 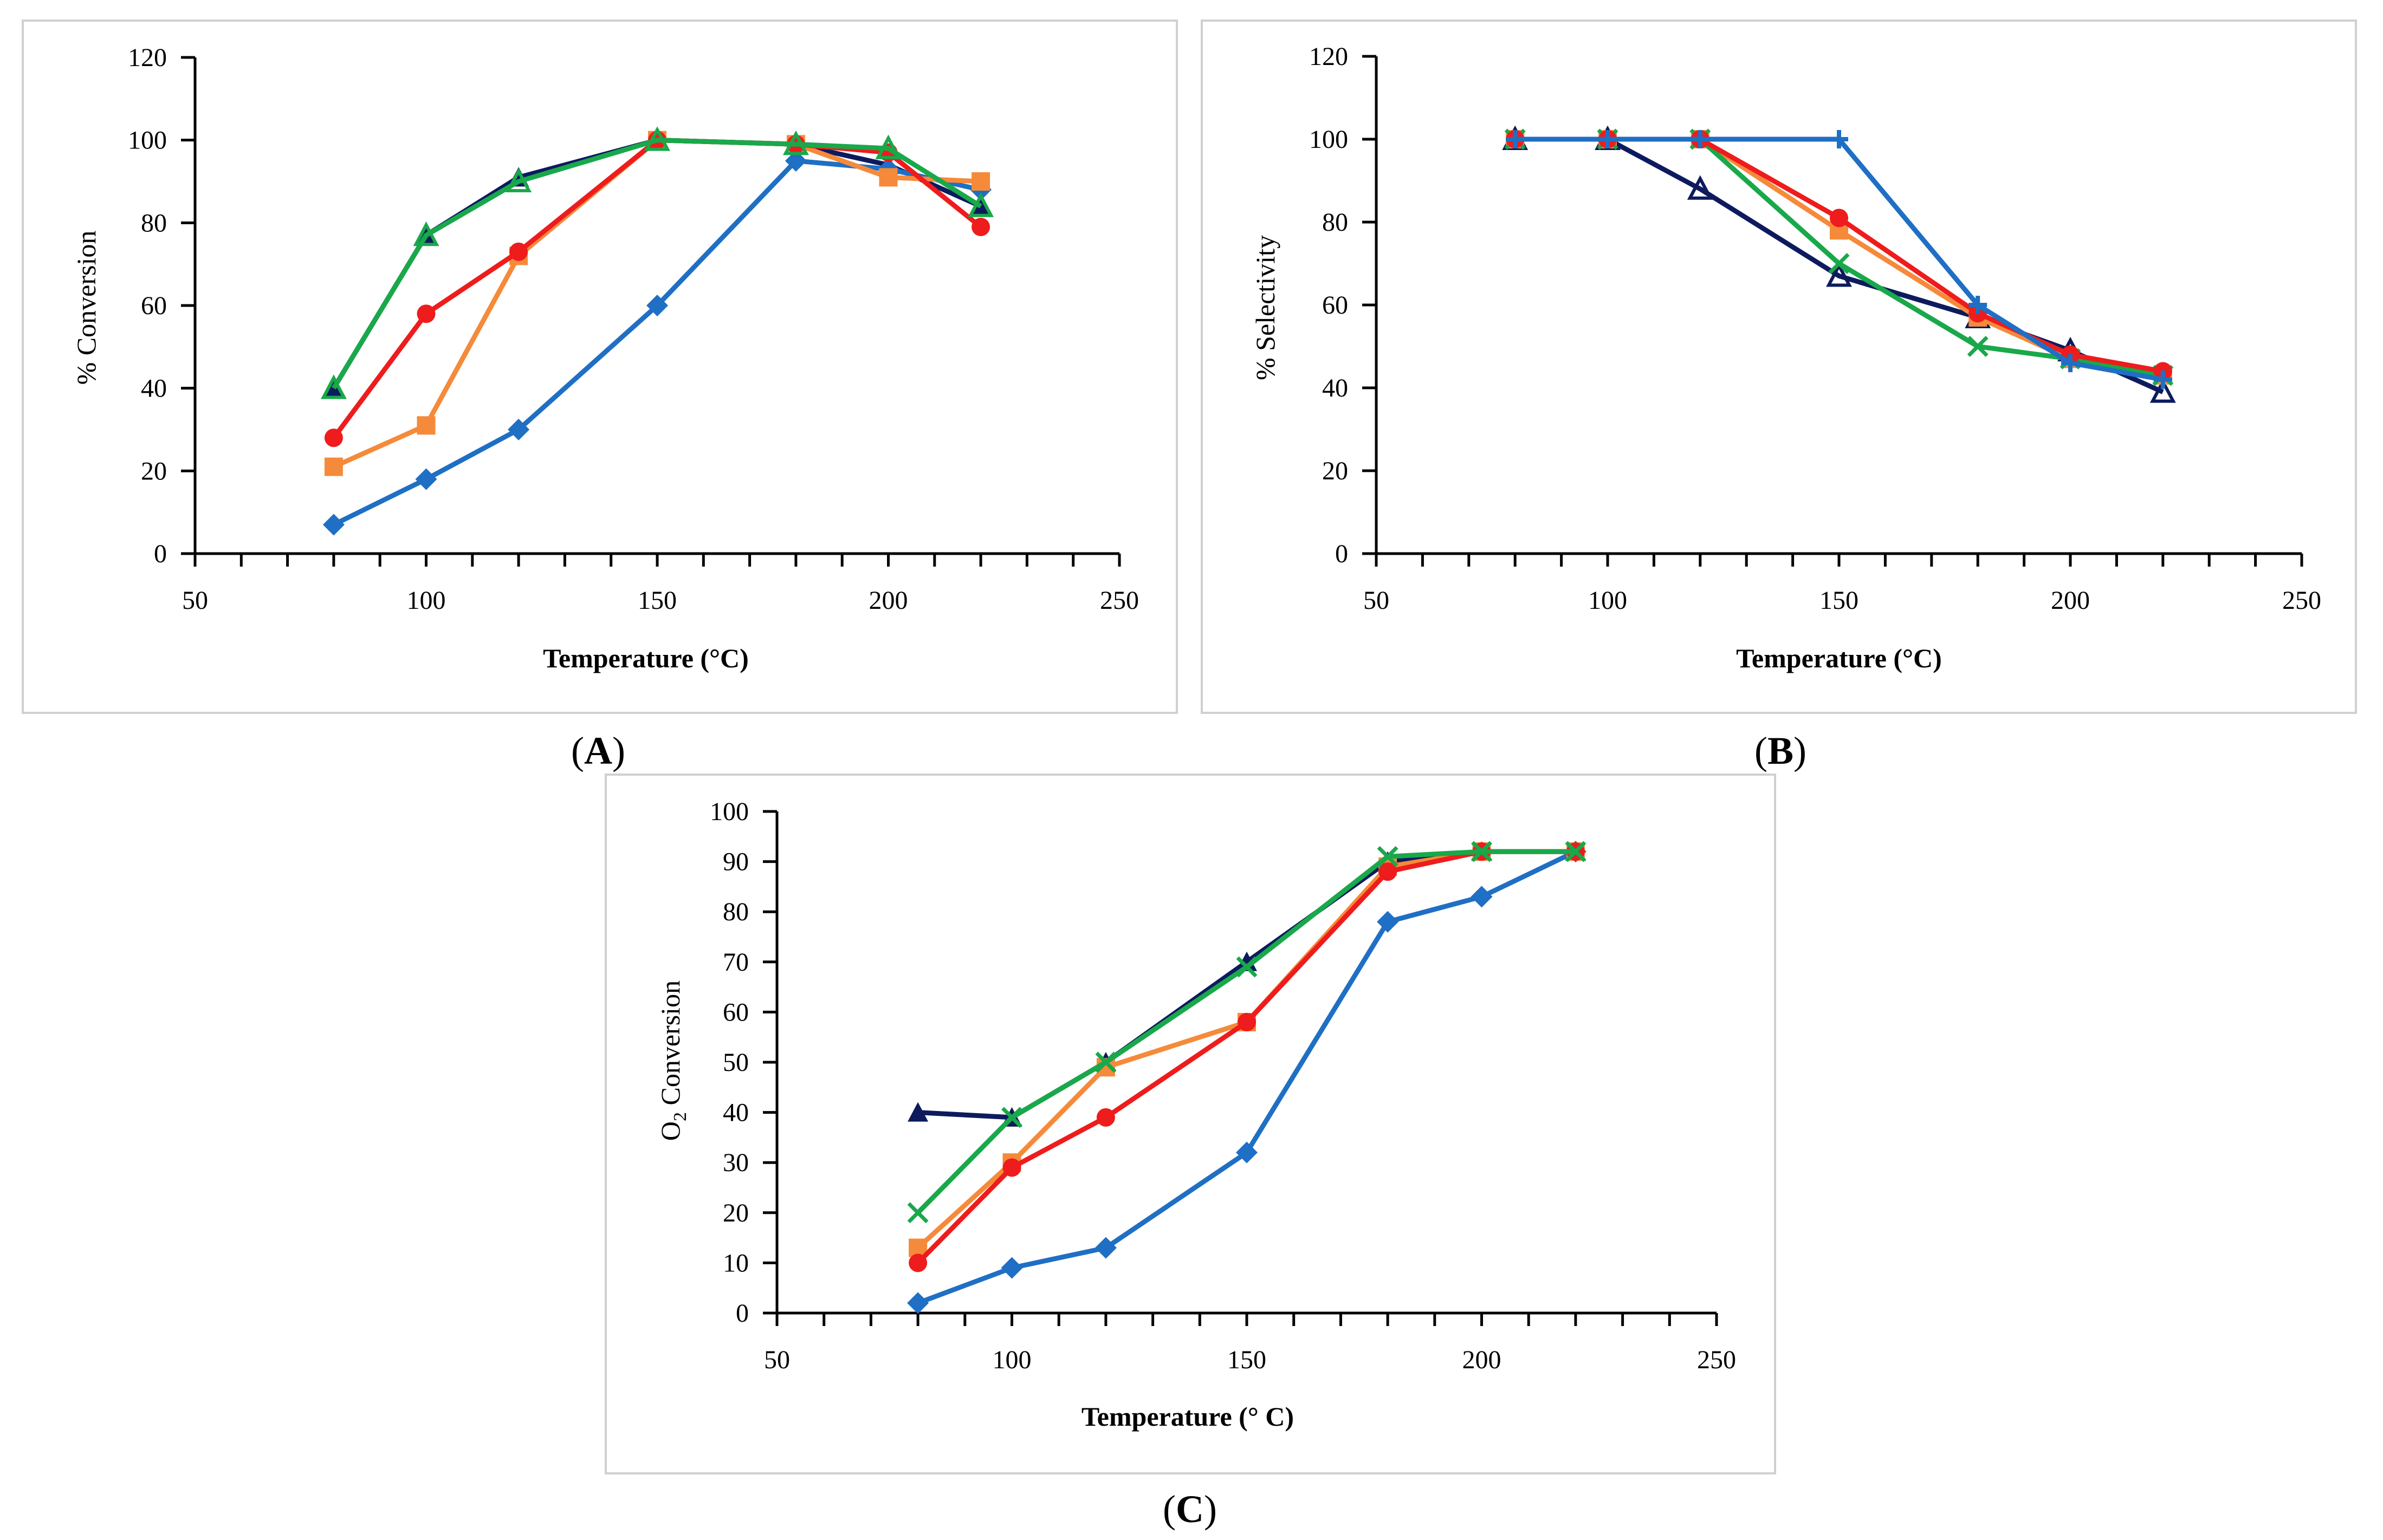 I want to click on panel-c-x-tick-label: 100, so click(x=1013, y=1360).